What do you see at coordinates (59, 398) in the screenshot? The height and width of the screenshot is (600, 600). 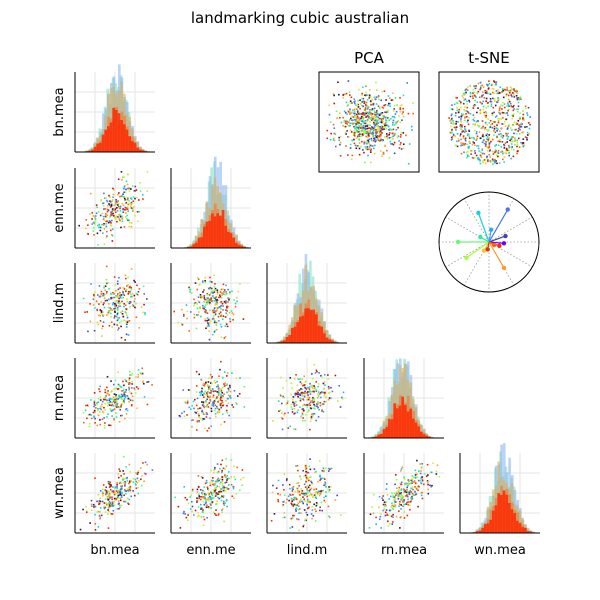 I see `row-label-rn.mea: rn.mea` at bounding box center [59, 398].